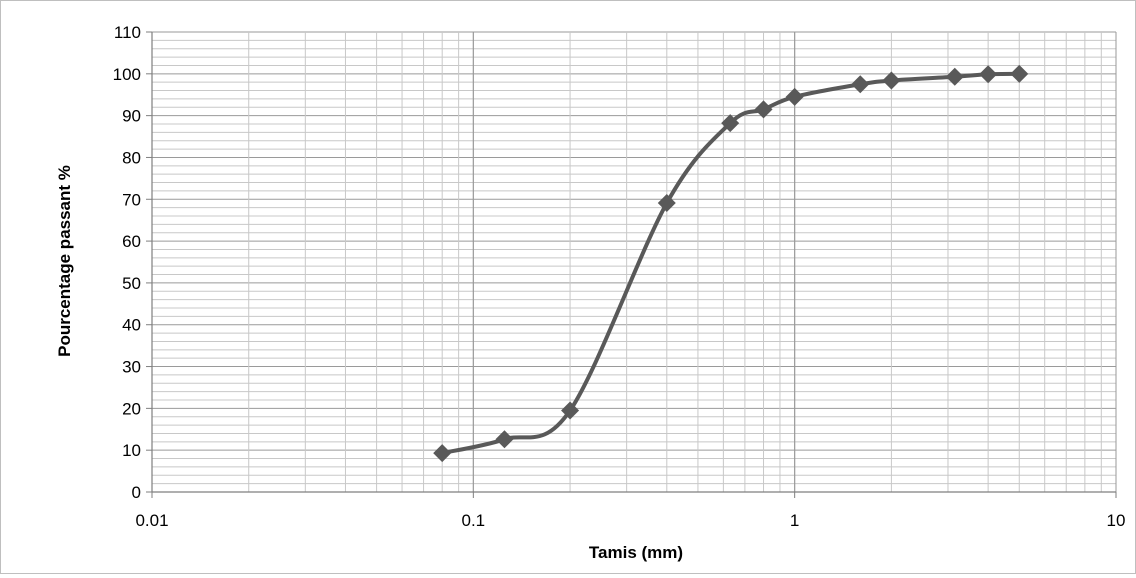 This screenshot has width=1136, height=578. I want to click on x-tick-label: 10, so click(1116, 520).